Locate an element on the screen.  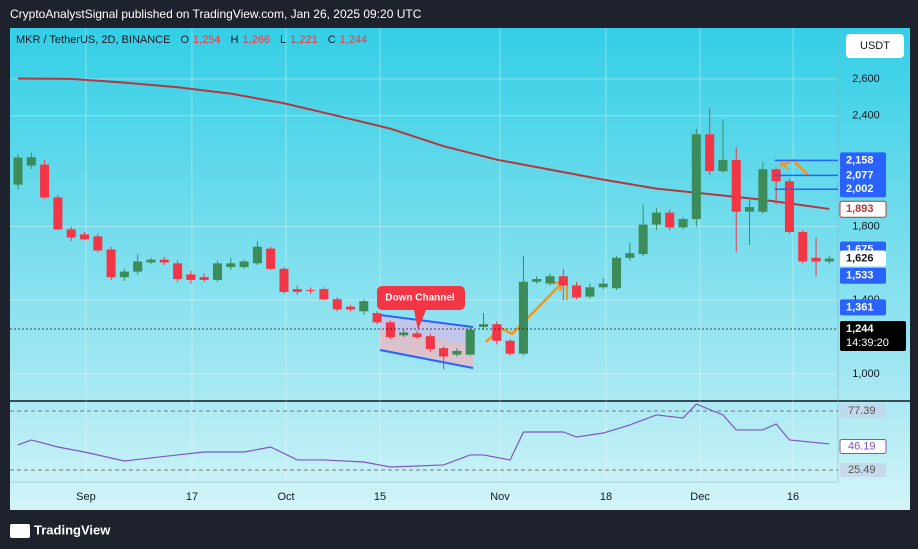
x-tick-label: 16 is located at coordinates (793, 497).